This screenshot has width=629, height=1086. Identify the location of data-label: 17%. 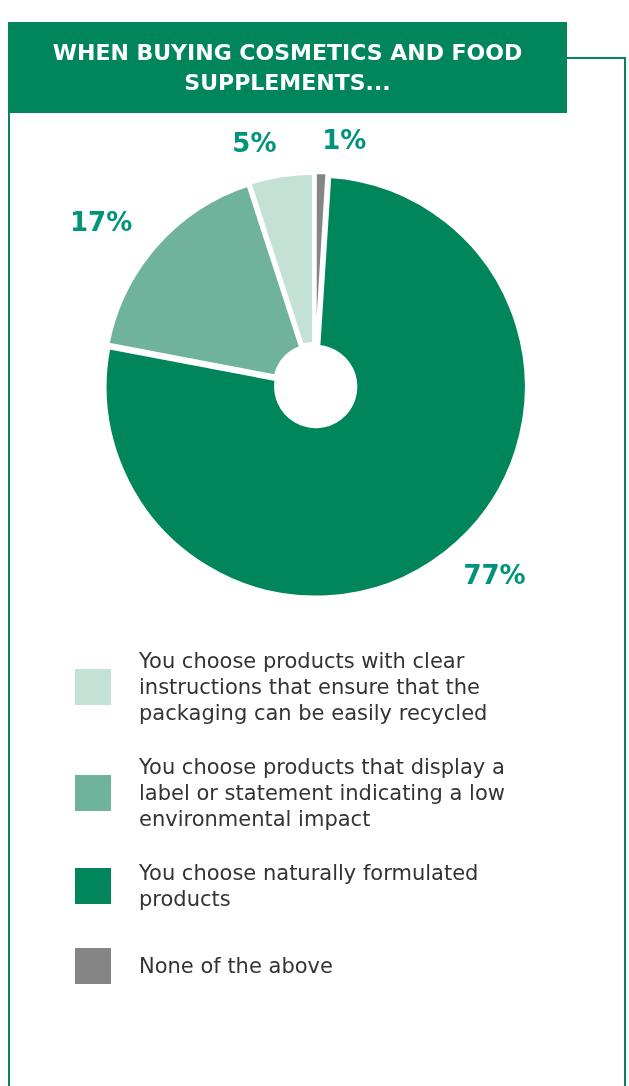
(101, 222).